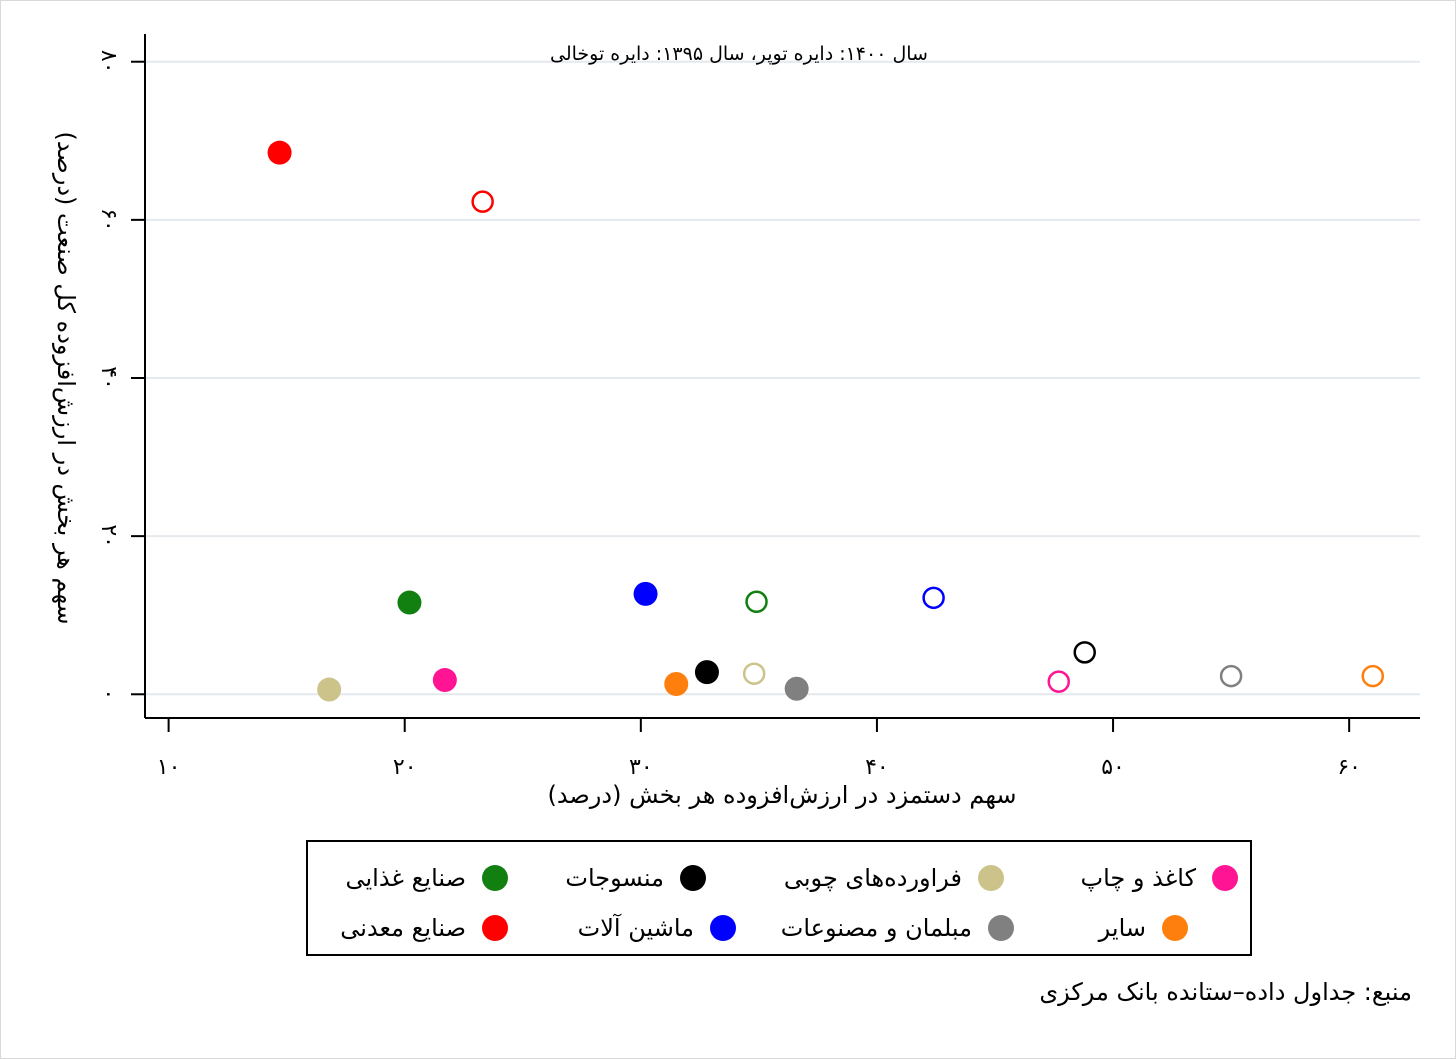  Describe the element at coordinates (1349, 767) in the screenshot. I see `x-tick-label: ۶۰` at that location.